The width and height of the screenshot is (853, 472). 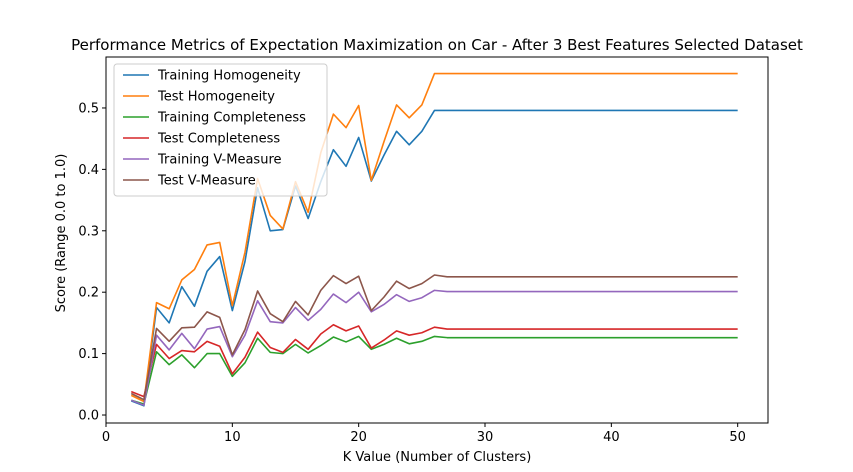 What do you see at coordinates (485, 437) in the screenshot?
I see `x-tick-label: 30` at bounding box center [485, 437].